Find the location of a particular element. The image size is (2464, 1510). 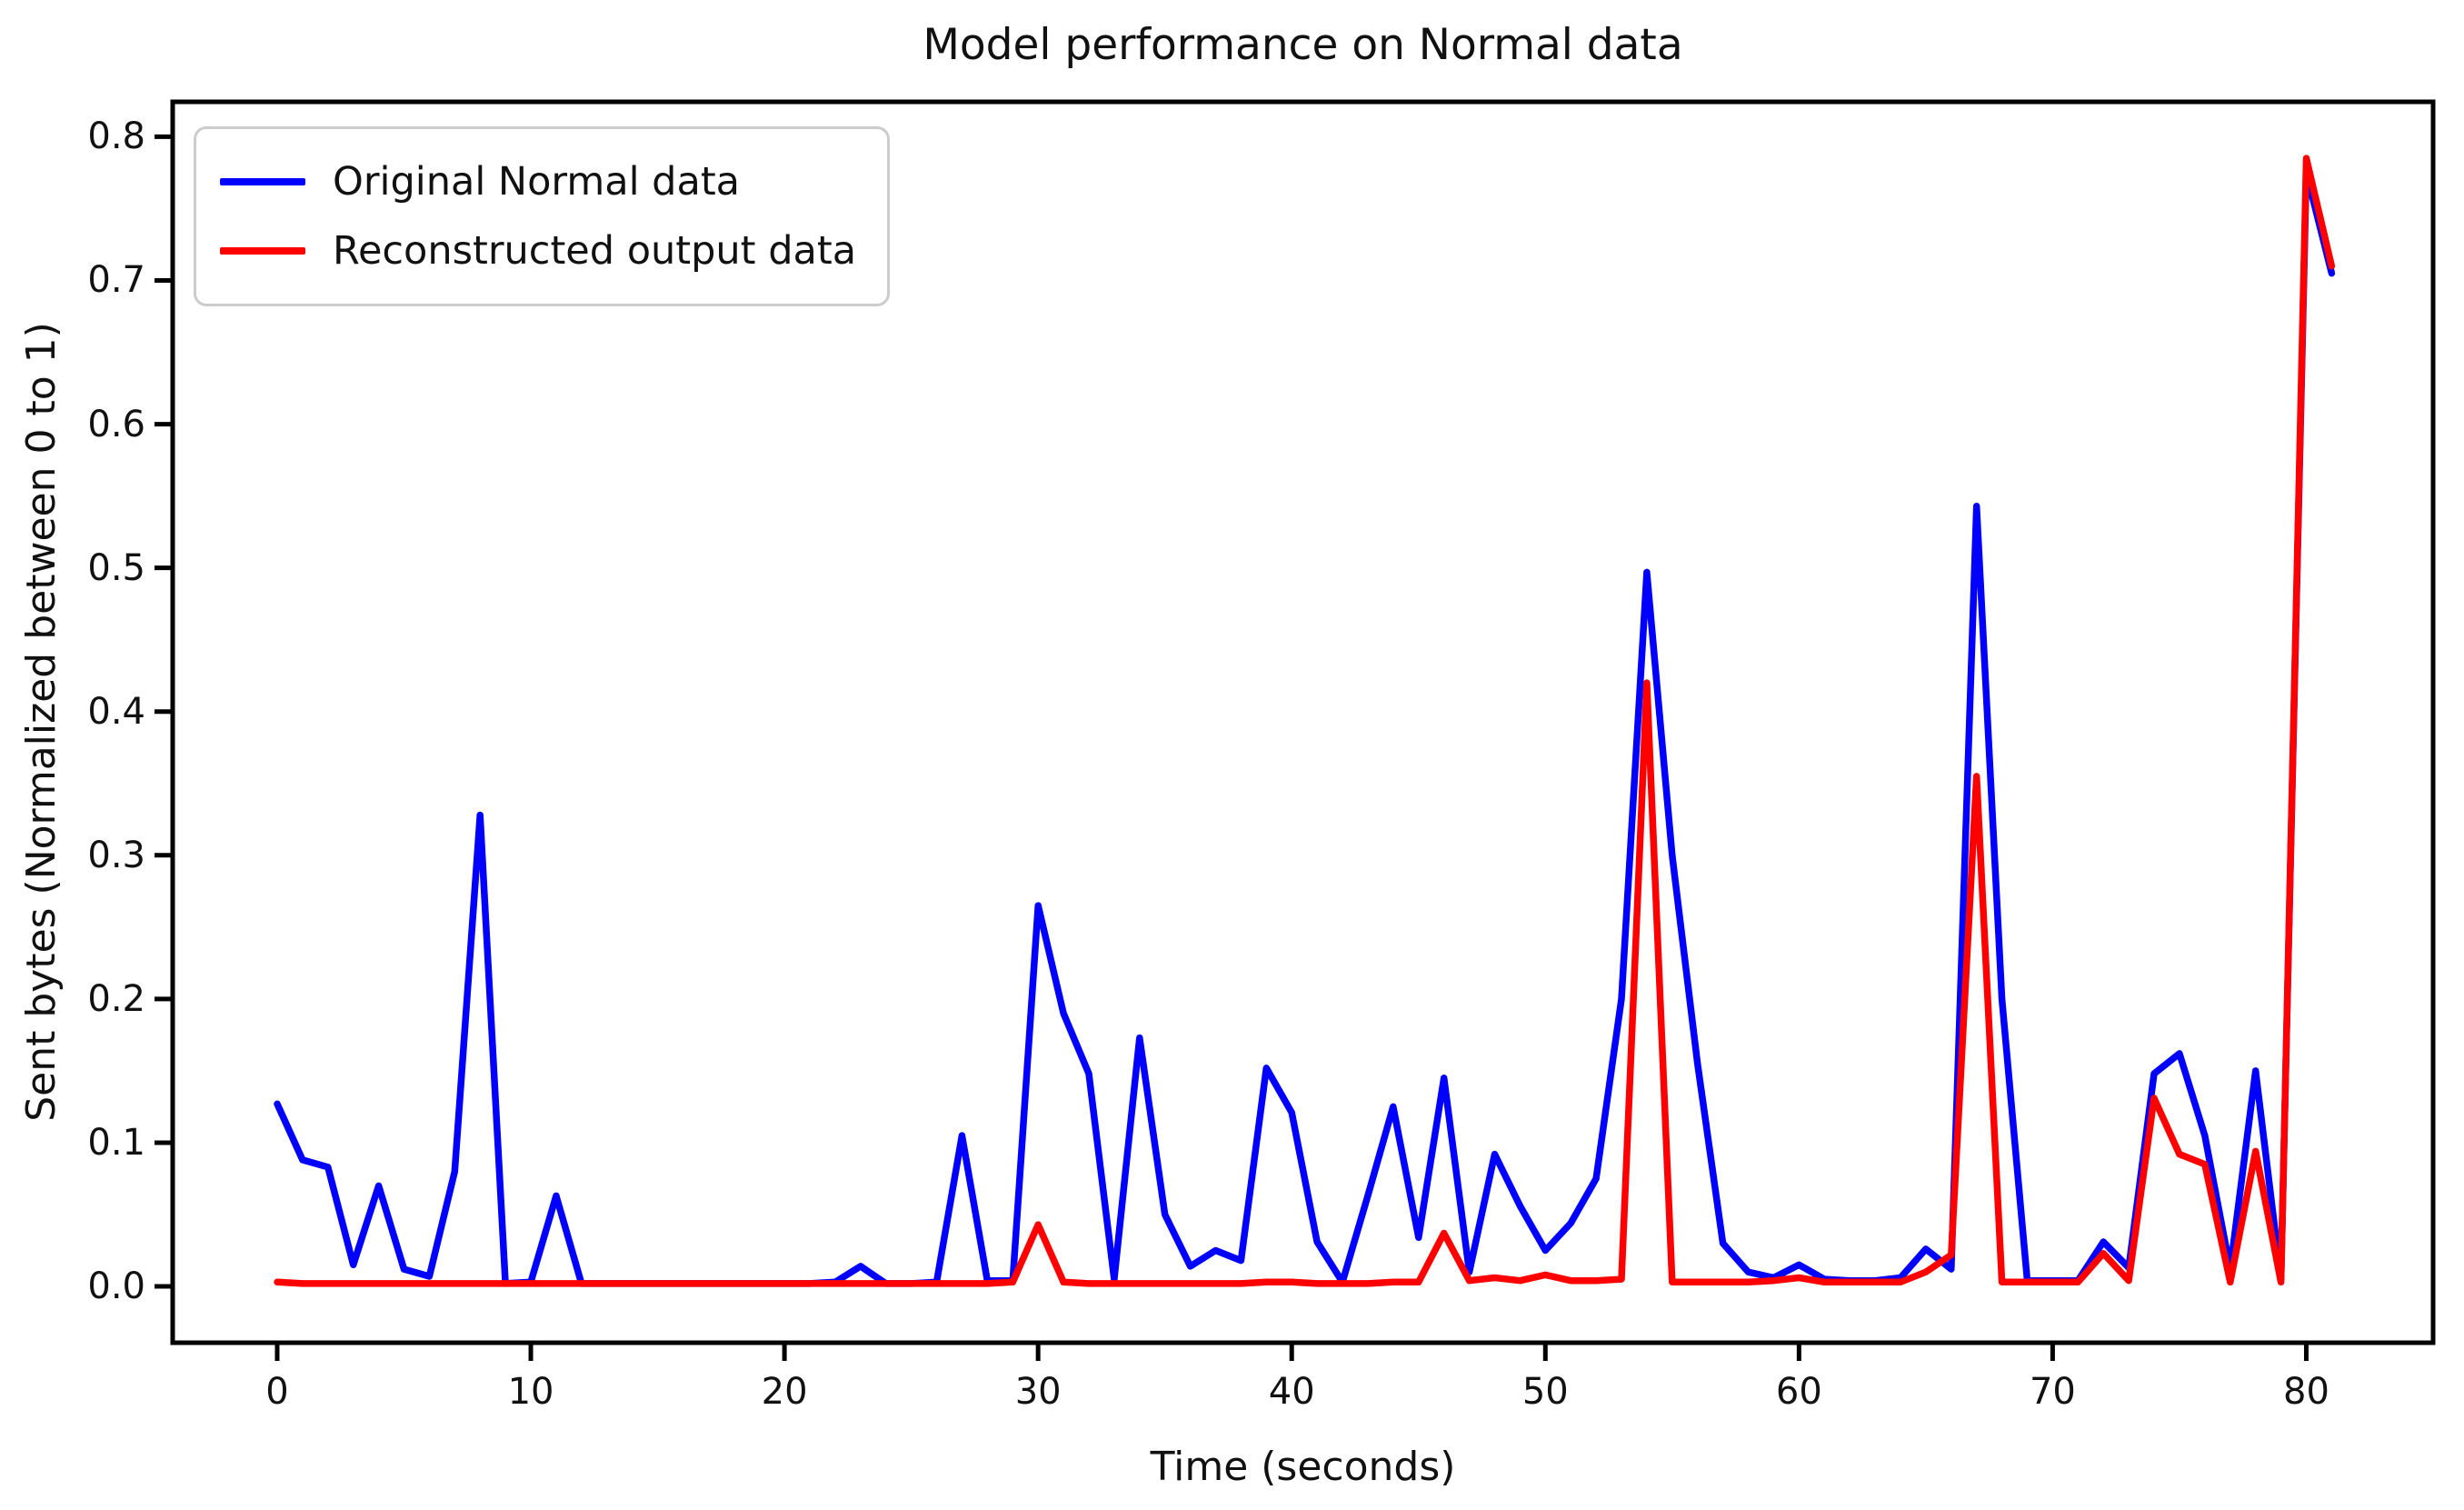

blue-line-sample-icon is located at coordinates (262, 181).